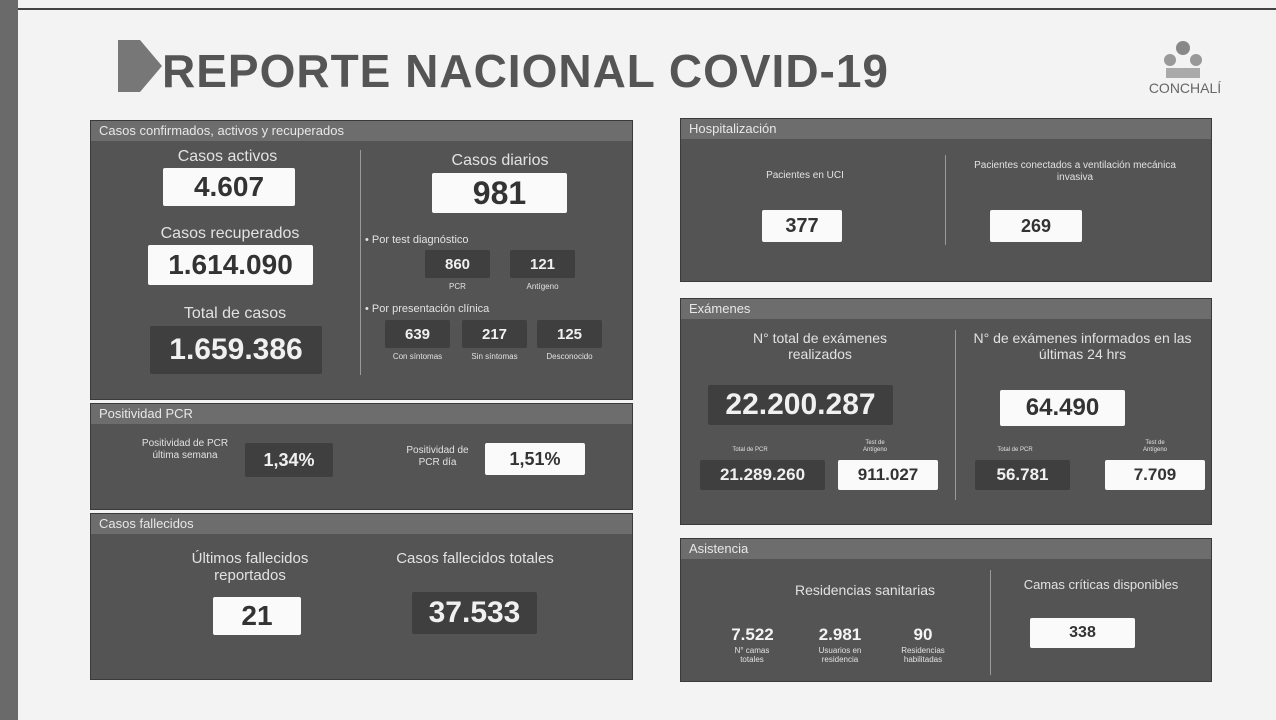 This screenshot has width=1276, height=720. What do you see at coordinates (494, 334) in the screenshot?
I see `value: 217` at bounding box center [494, 334].